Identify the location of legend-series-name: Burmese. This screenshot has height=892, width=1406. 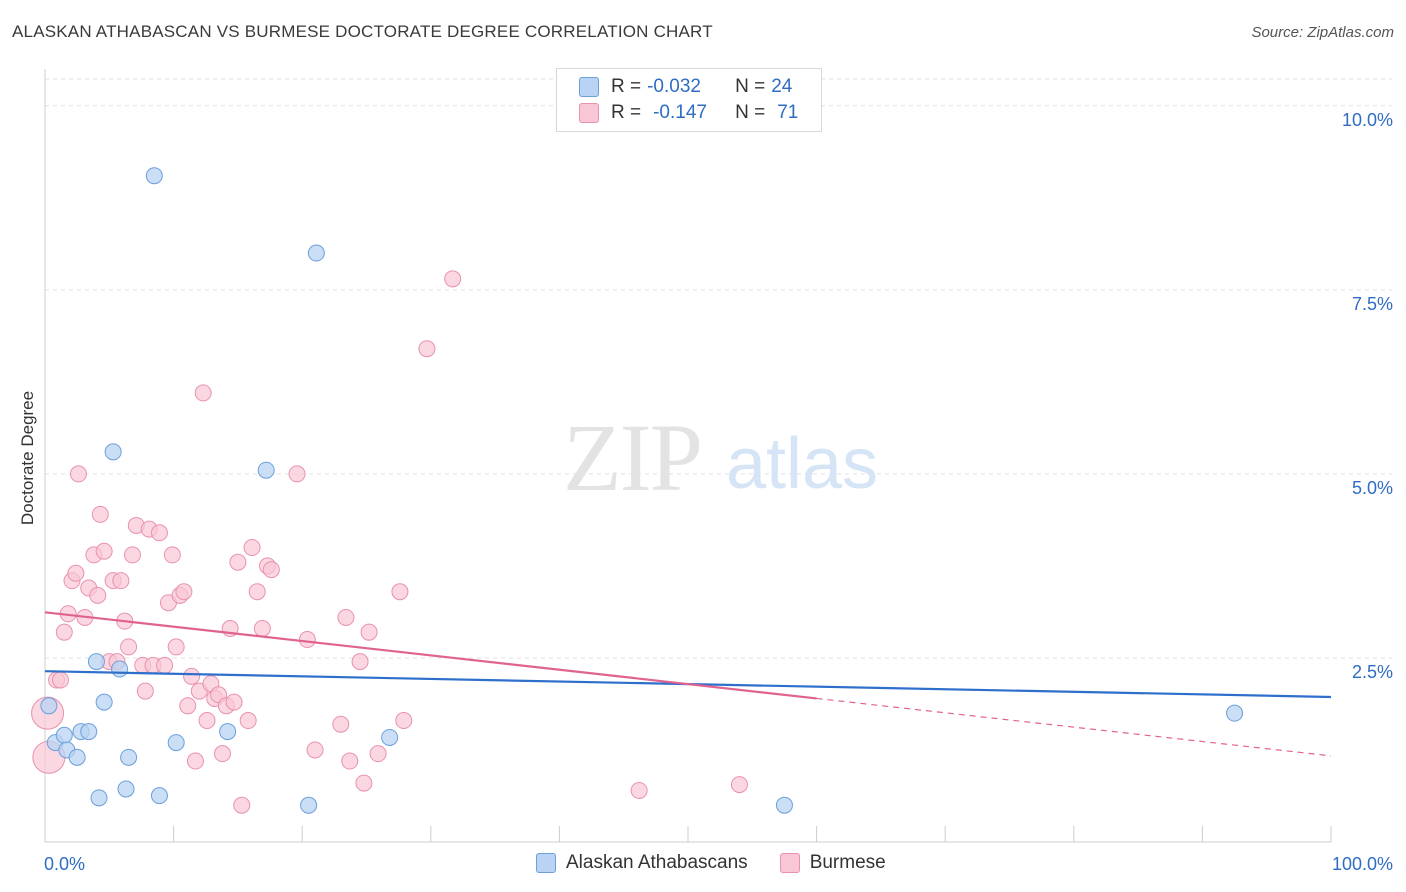
(847, 862).